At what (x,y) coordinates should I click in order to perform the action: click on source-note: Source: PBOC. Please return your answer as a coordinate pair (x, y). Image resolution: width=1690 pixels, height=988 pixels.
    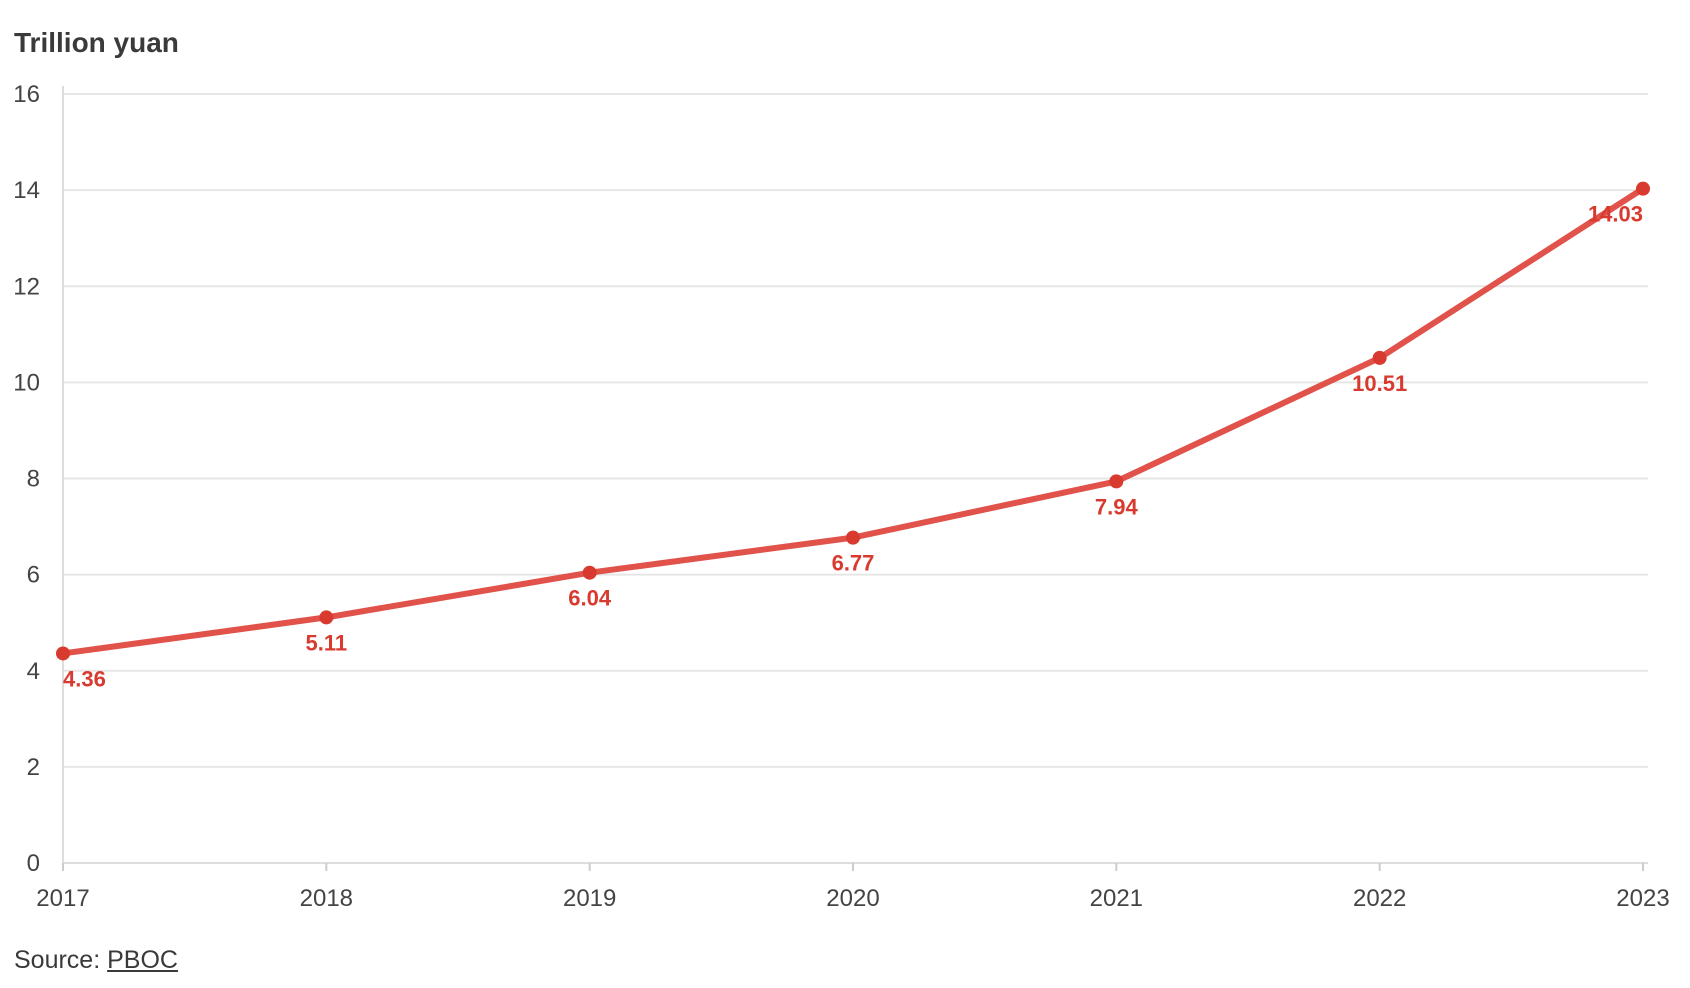
    Looking at the image, I should click on (96, 960).